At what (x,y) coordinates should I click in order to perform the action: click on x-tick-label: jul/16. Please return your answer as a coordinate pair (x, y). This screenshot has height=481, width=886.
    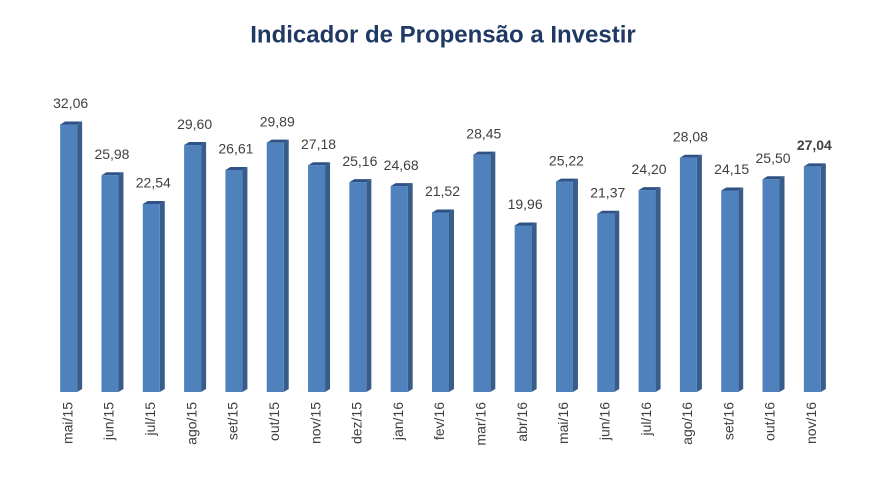
    Looking at the image, I should click on (646, 419).